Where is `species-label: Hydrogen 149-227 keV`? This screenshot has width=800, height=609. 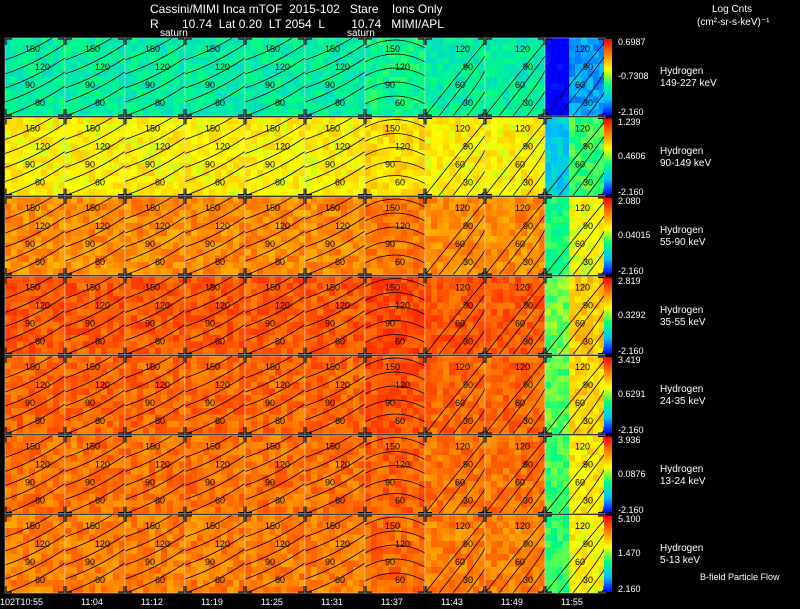
species-label: Hydrogen 149-227 keV is located at coordinates (688, 77).